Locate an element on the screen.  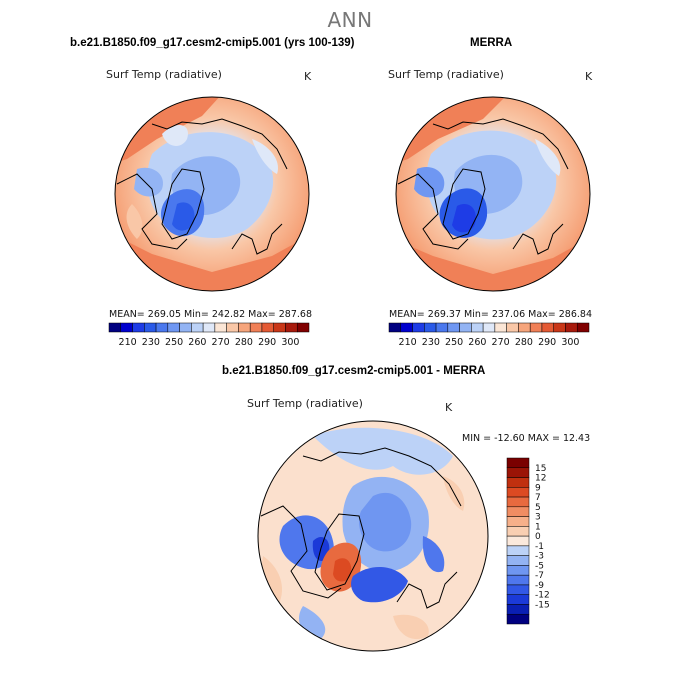
diff-map-border is located at coordinates (373, 536).